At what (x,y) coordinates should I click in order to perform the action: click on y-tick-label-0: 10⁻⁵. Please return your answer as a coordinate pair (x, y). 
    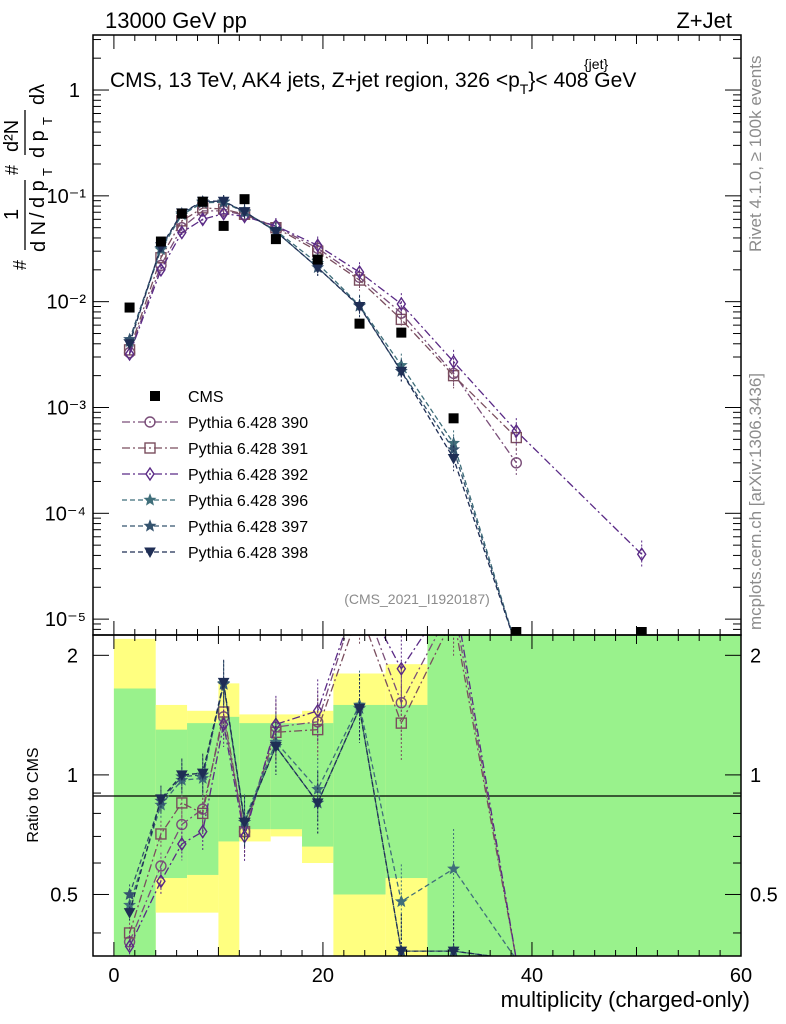
    Looking at the image, I should click on (65, 620).